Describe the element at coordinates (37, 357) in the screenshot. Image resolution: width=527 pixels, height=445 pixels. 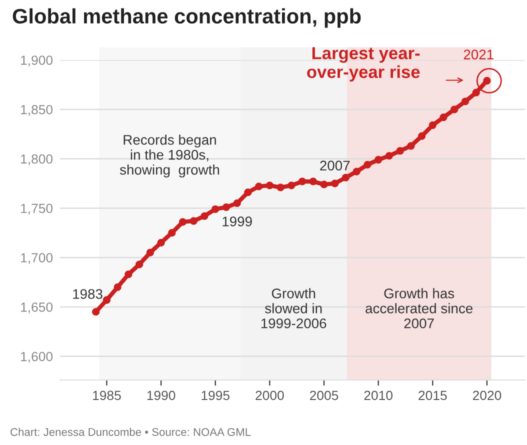
I see `y-tick-label: 1,600` at that location.